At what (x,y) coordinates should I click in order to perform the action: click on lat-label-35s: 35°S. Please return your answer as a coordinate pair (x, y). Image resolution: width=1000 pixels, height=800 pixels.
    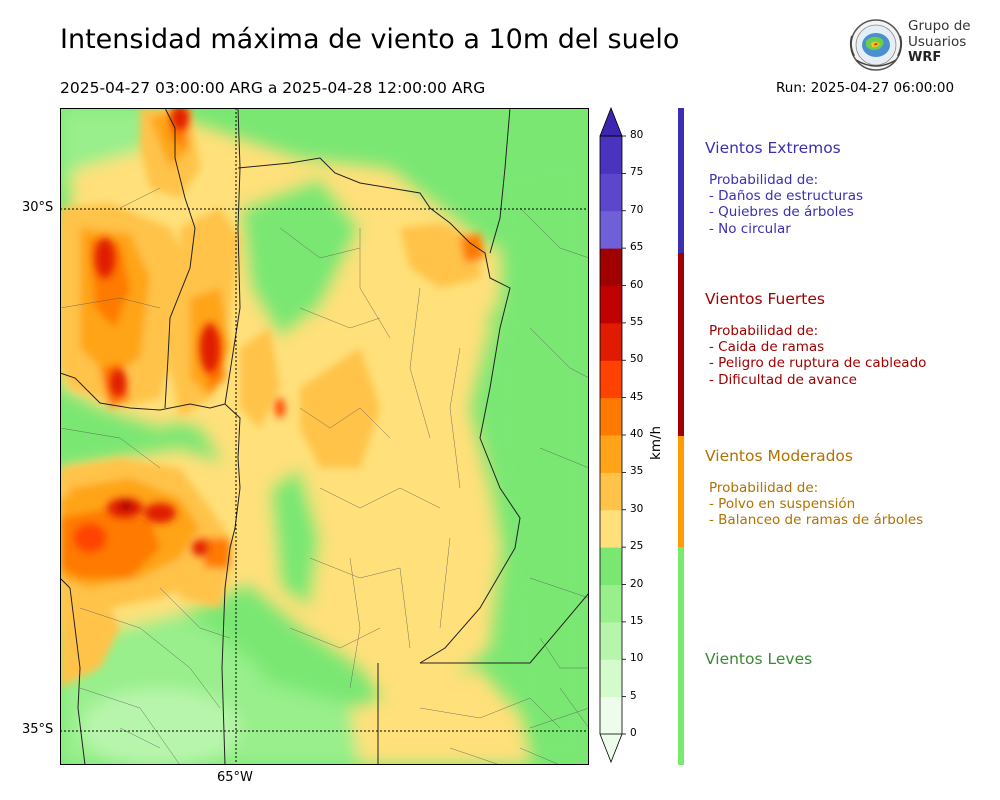
    Looking at the image, I should click on (38, 729).